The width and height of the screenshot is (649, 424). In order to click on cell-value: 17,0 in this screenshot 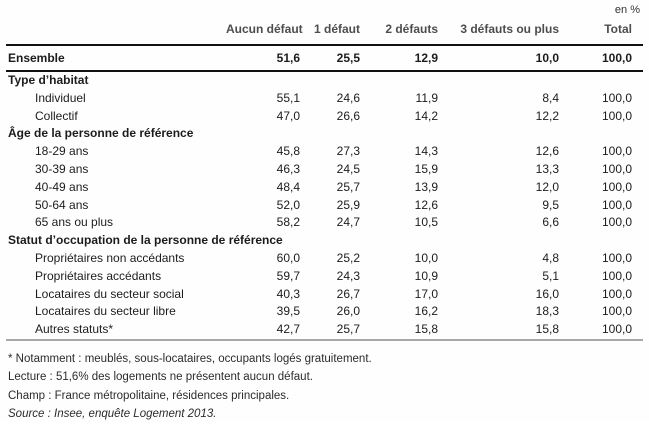, I will do `click(426, 293)`.